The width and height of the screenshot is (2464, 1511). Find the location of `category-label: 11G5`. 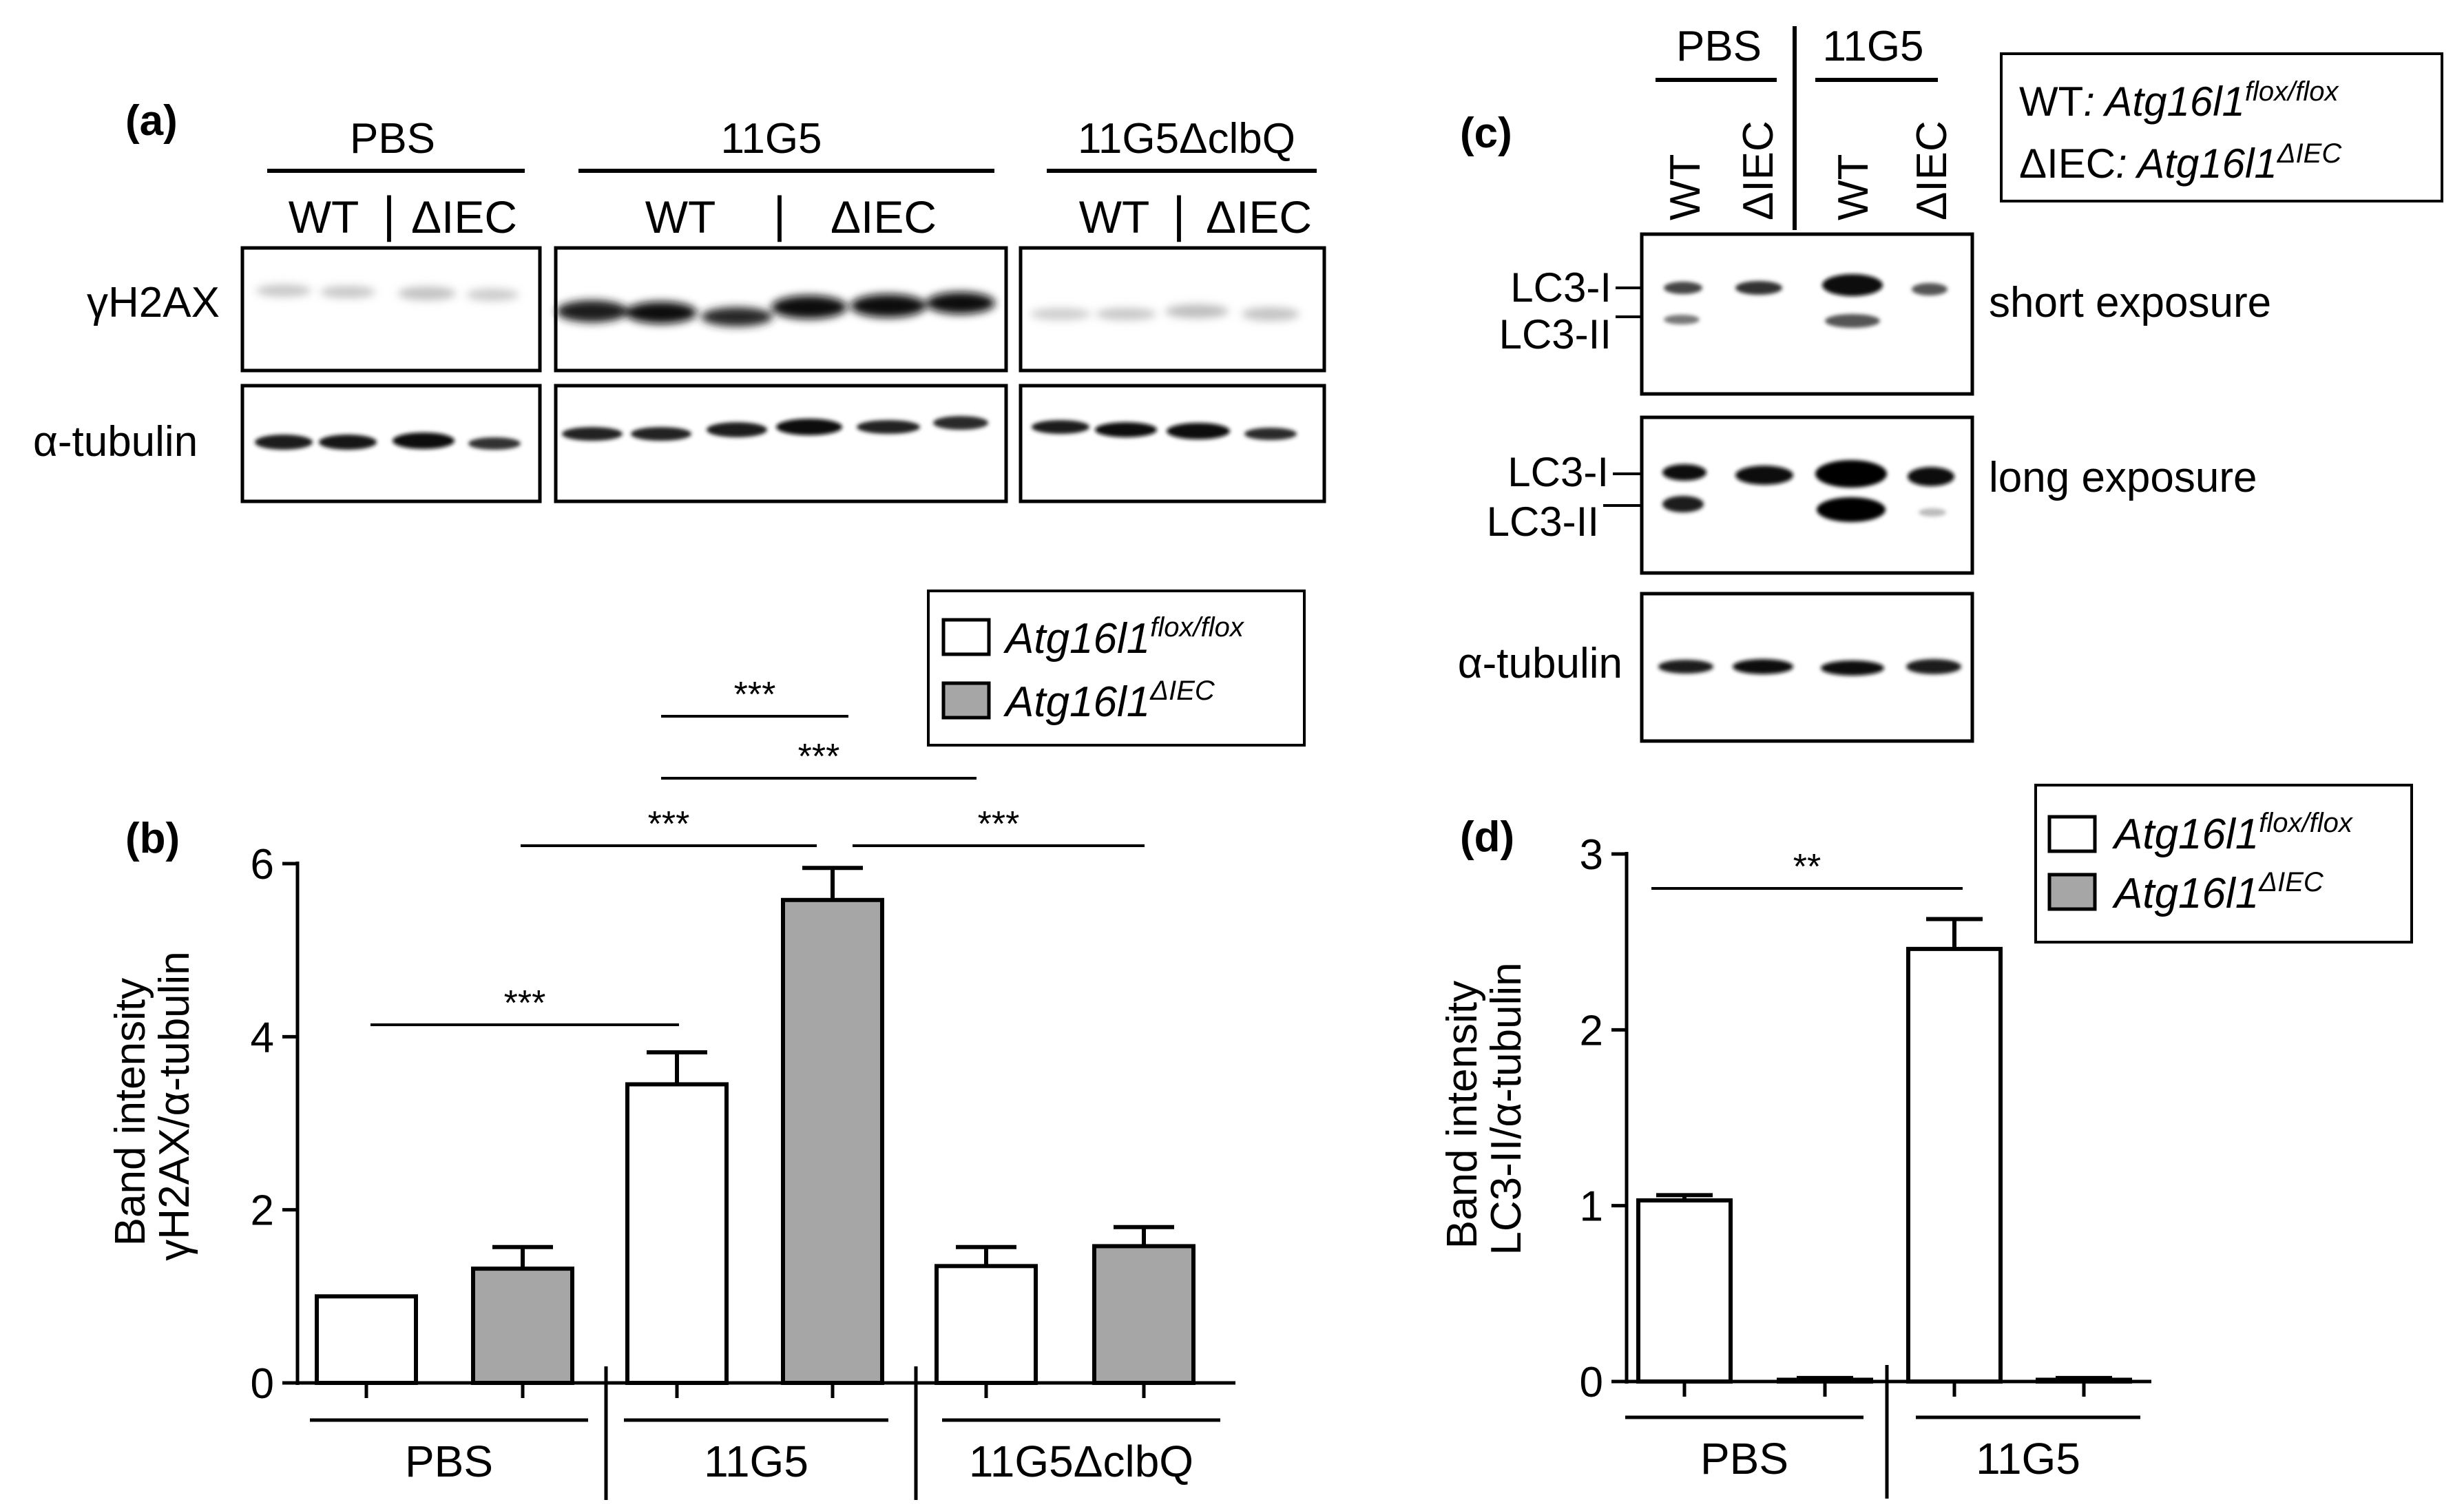

category-label: 11G5 is located at coordinates (756, 1462).